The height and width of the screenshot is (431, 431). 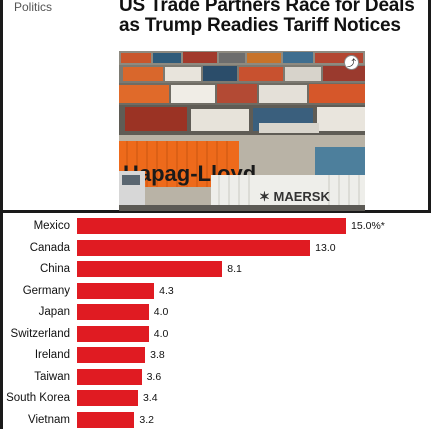 I want to click on svg-text: ✶ MAERSK, so click(x=294, y=196).